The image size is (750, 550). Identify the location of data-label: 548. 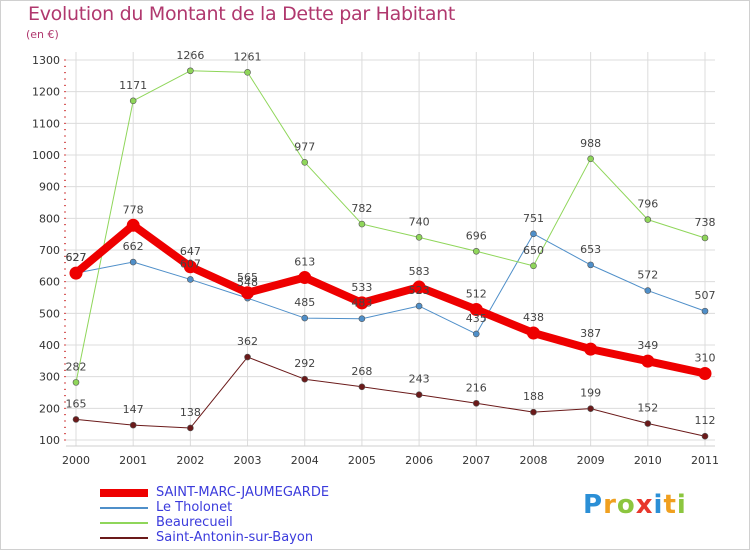
(247, 282).